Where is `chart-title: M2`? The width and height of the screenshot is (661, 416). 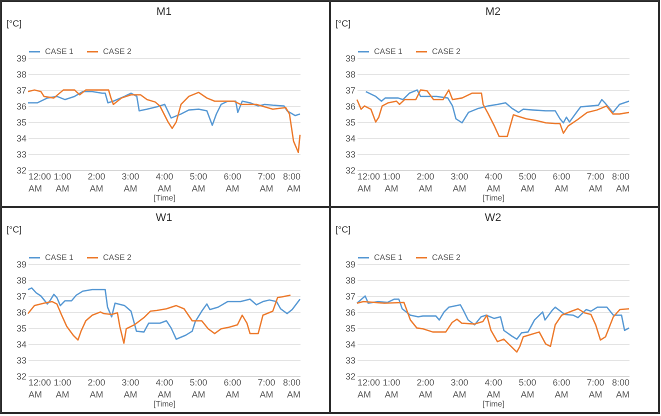 chart-title: M2 is located at coordinates (493, 12).